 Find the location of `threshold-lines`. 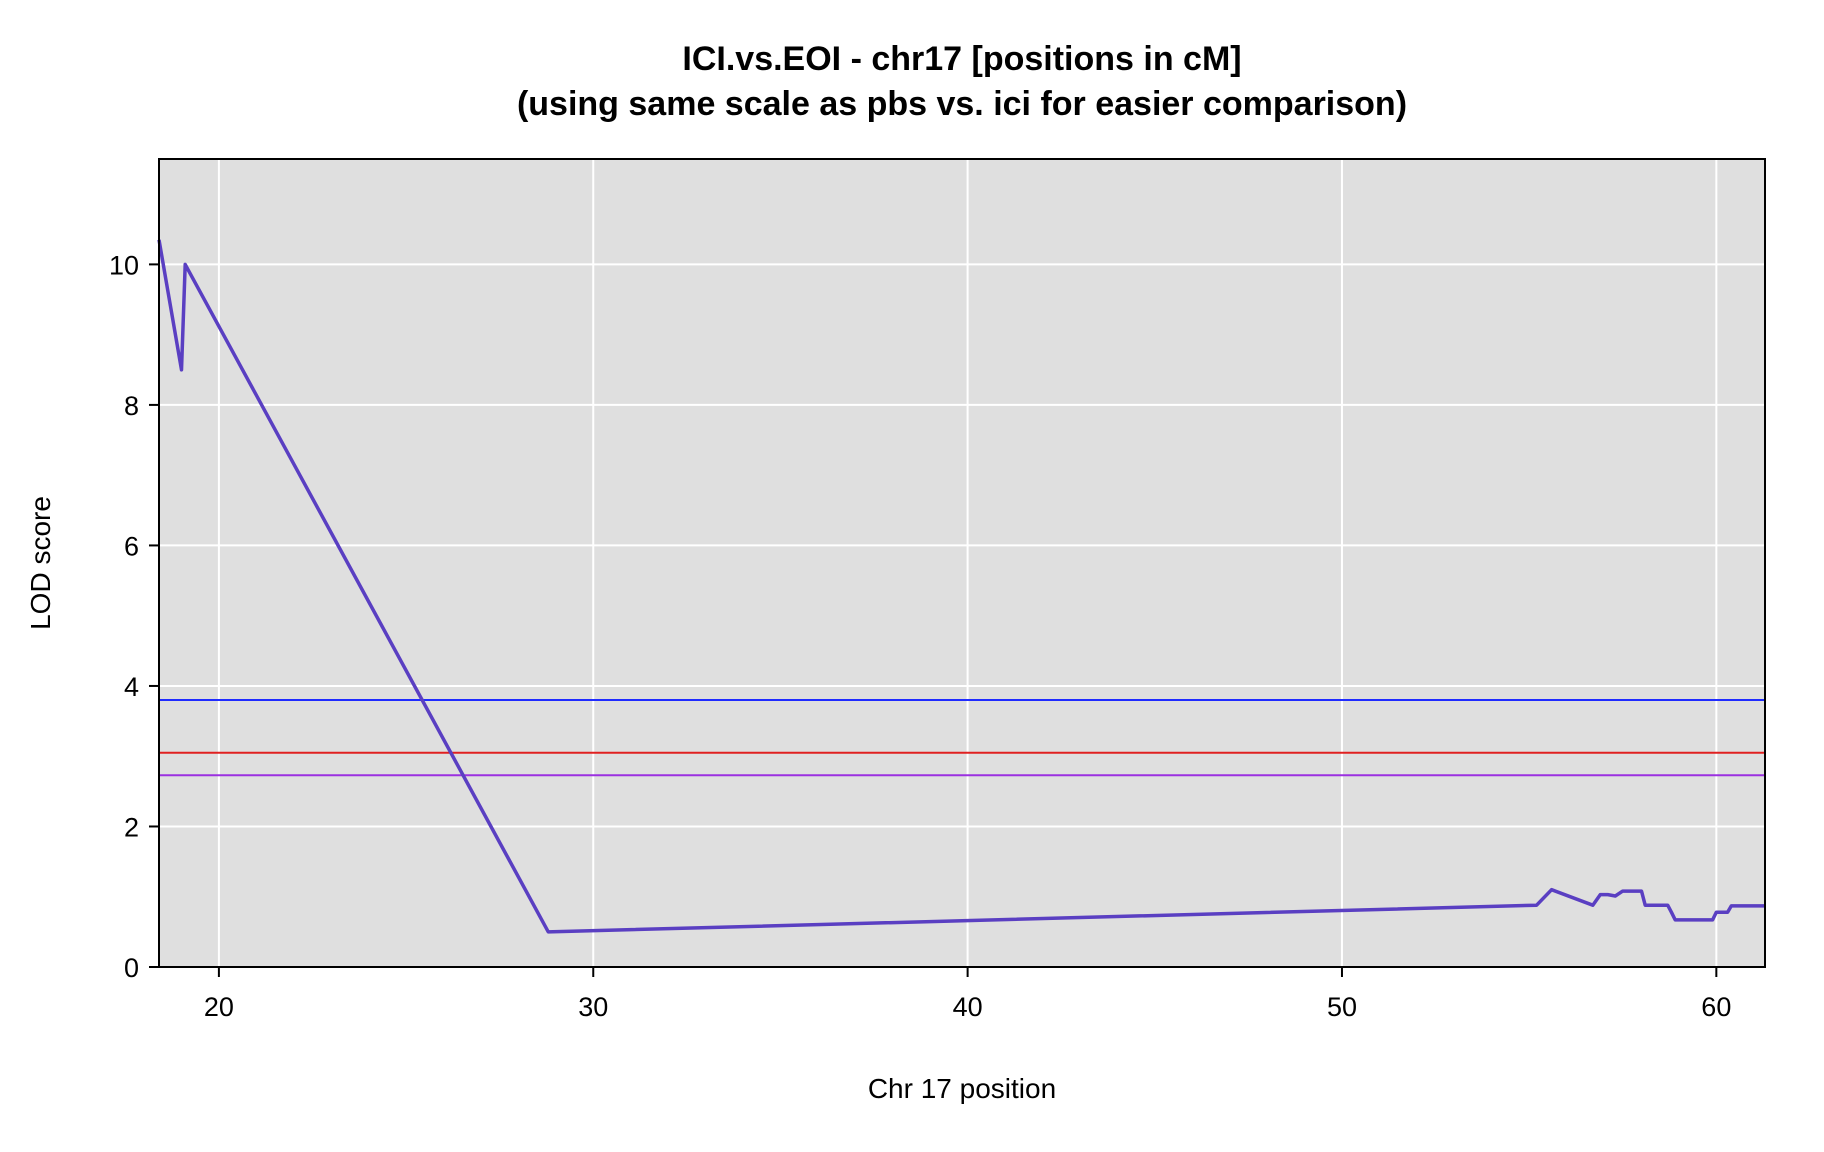

threshold-lines is located at coordinates (962, 738).